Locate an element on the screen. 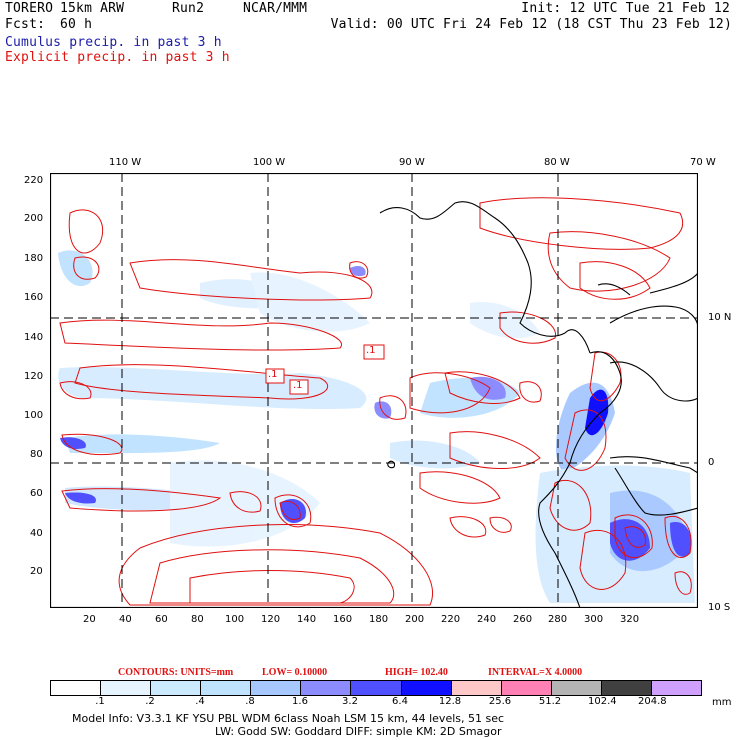 This screenshot has height=740, width=740. x-tick-label: 140 is located at coordinates (307, 619).